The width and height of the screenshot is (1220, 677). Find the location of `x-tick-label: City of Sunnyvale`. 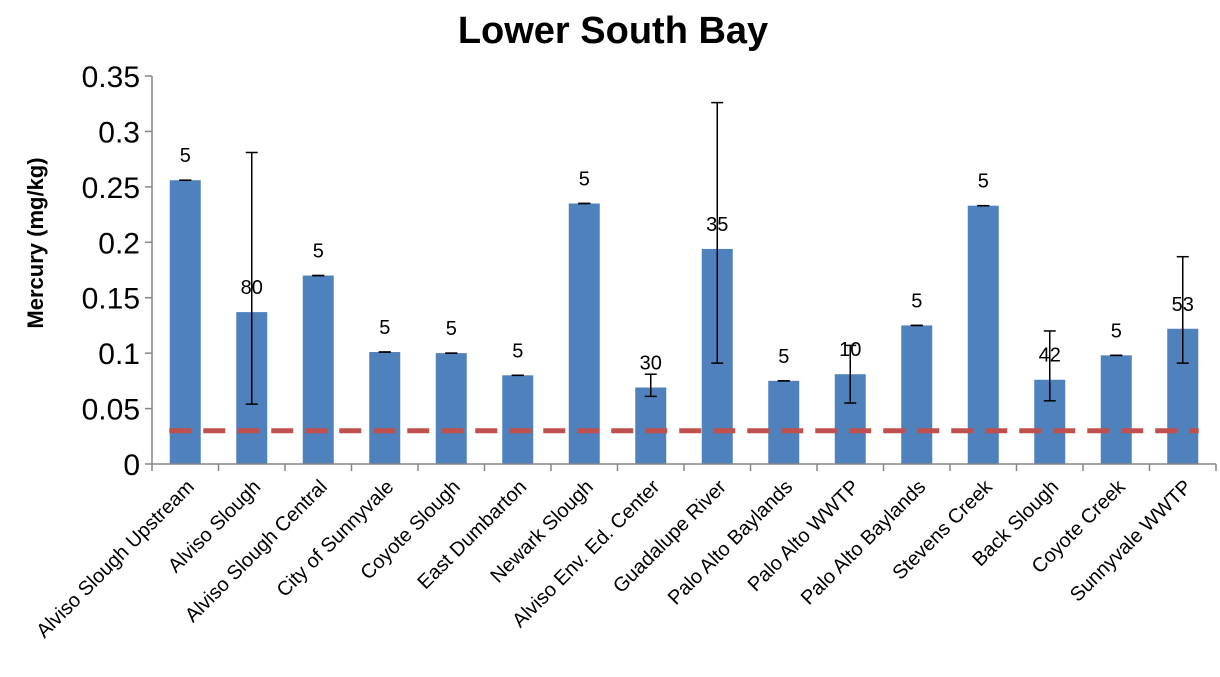

x-tick-label: City of Sunnyvale is located at coordinates (336, 539).